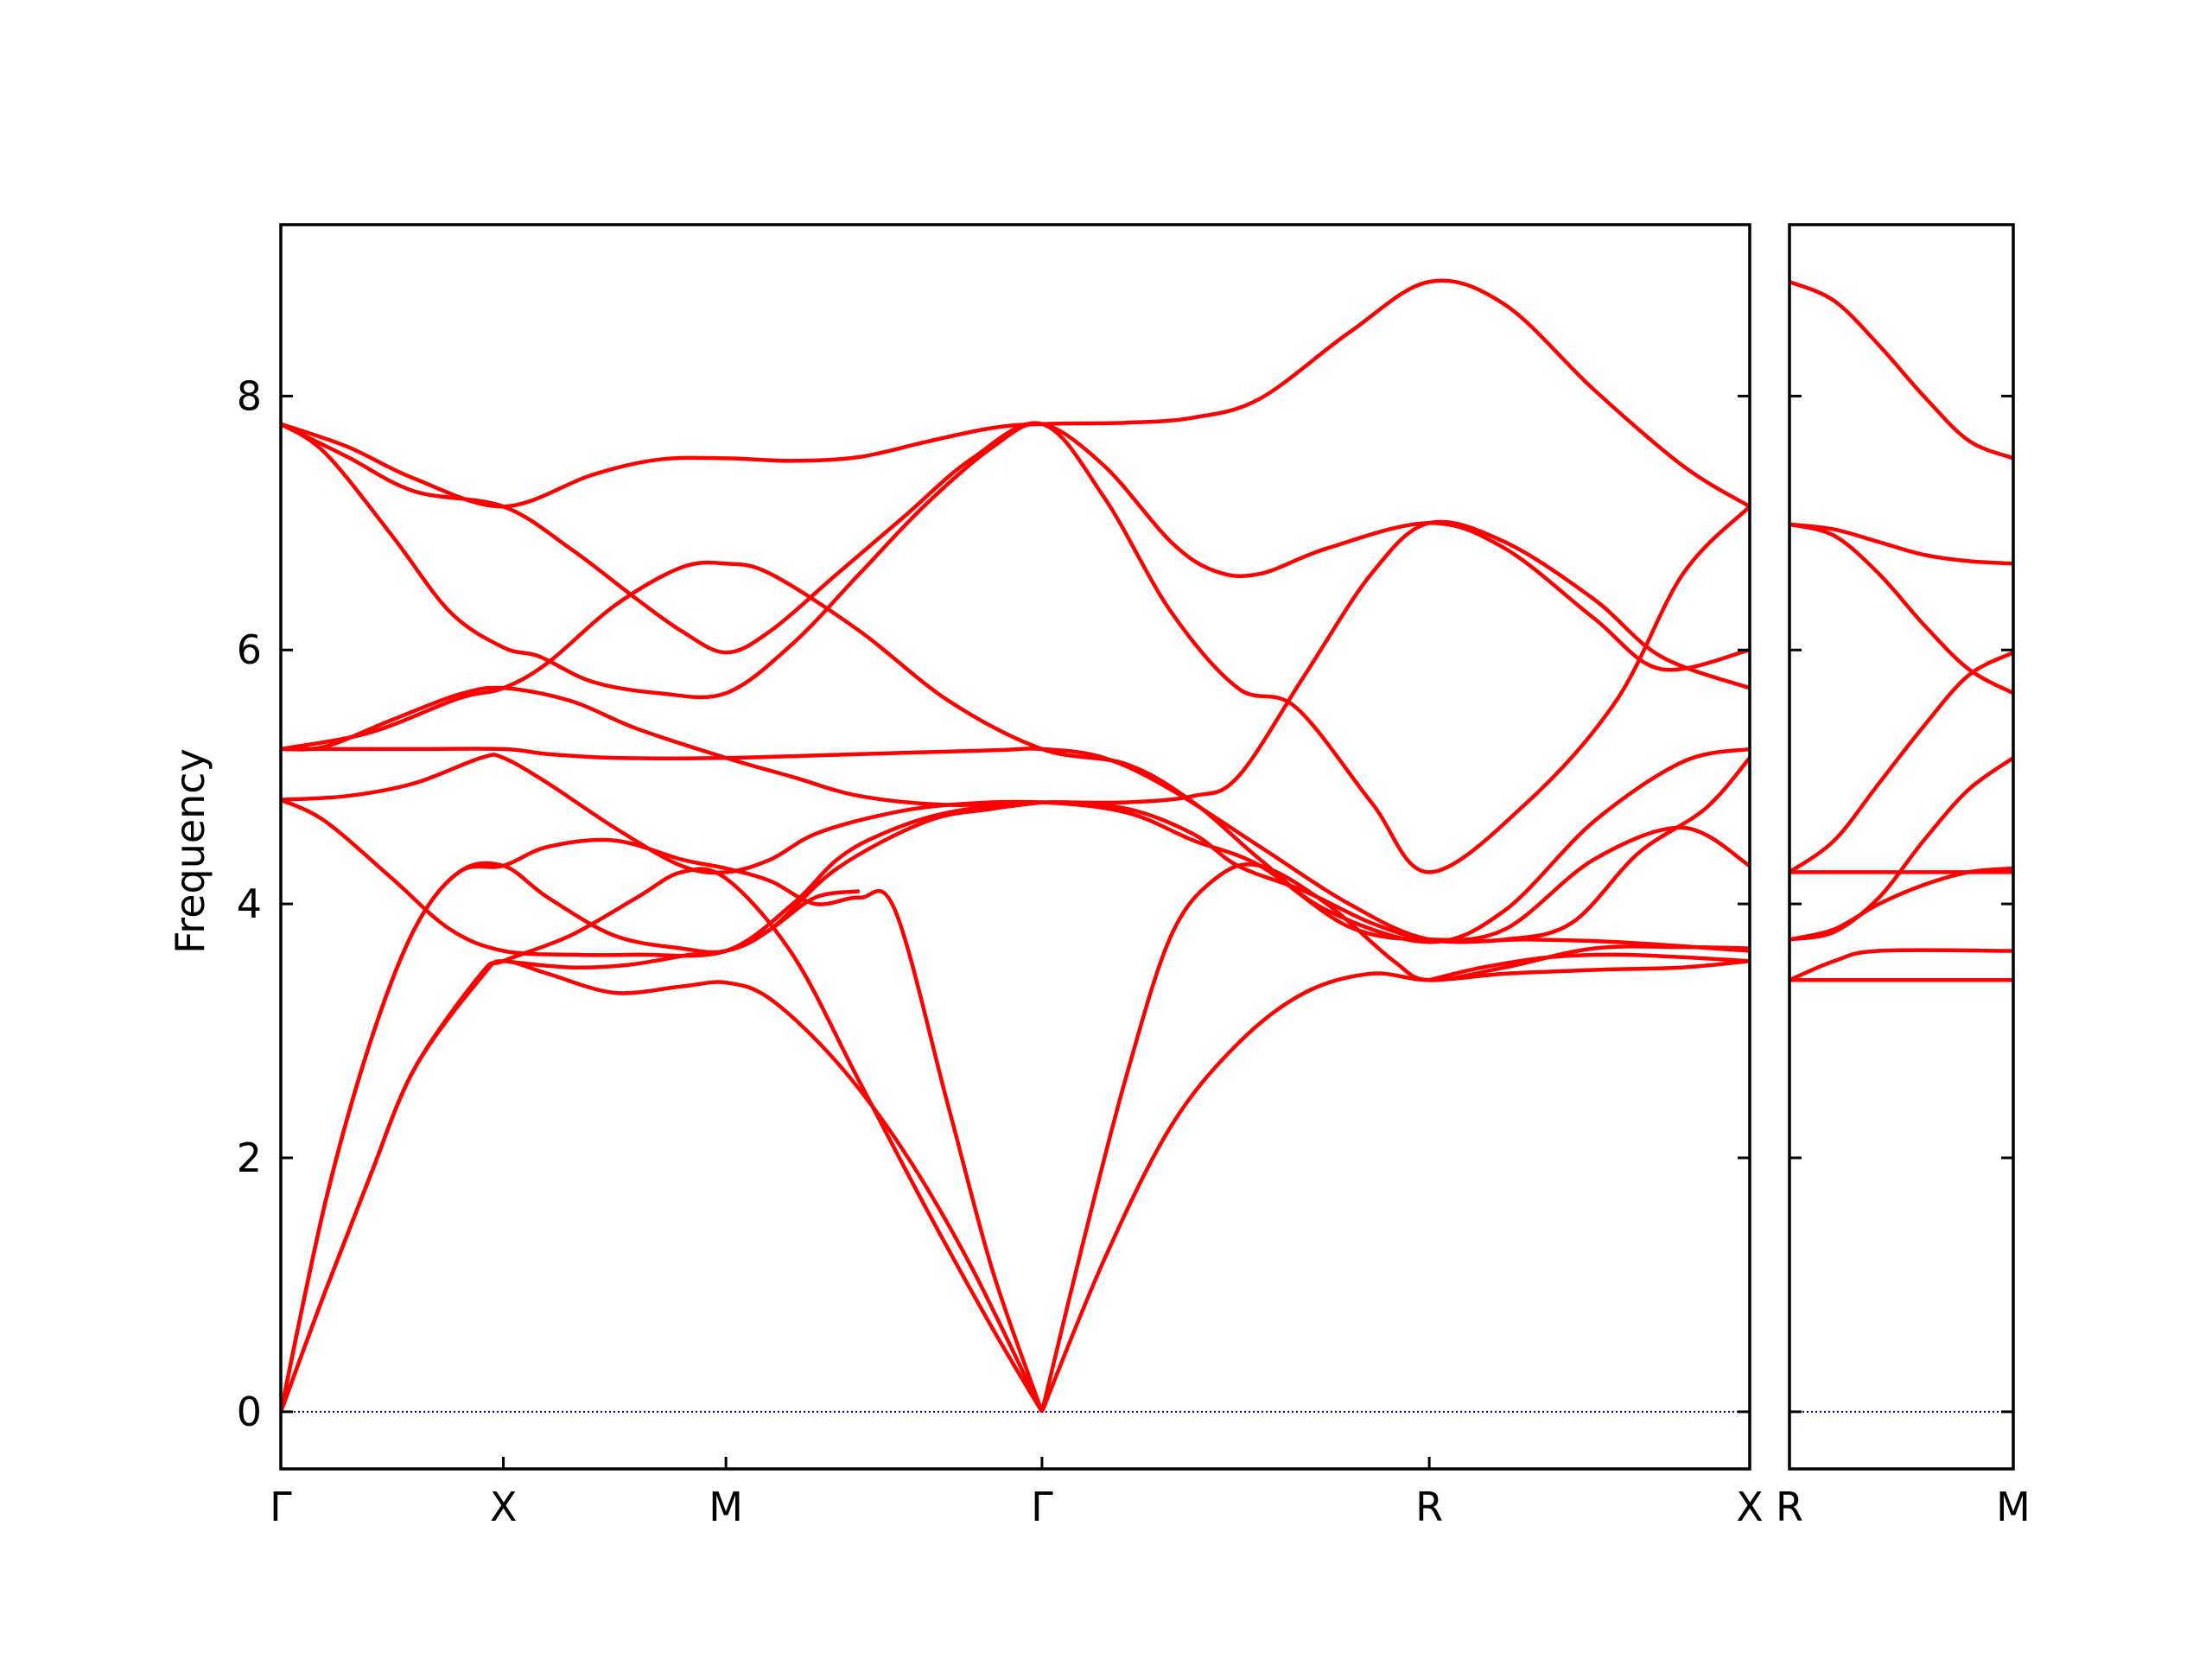  I want to click on x-tick-label-main-5: X, so click(1750, 1507).